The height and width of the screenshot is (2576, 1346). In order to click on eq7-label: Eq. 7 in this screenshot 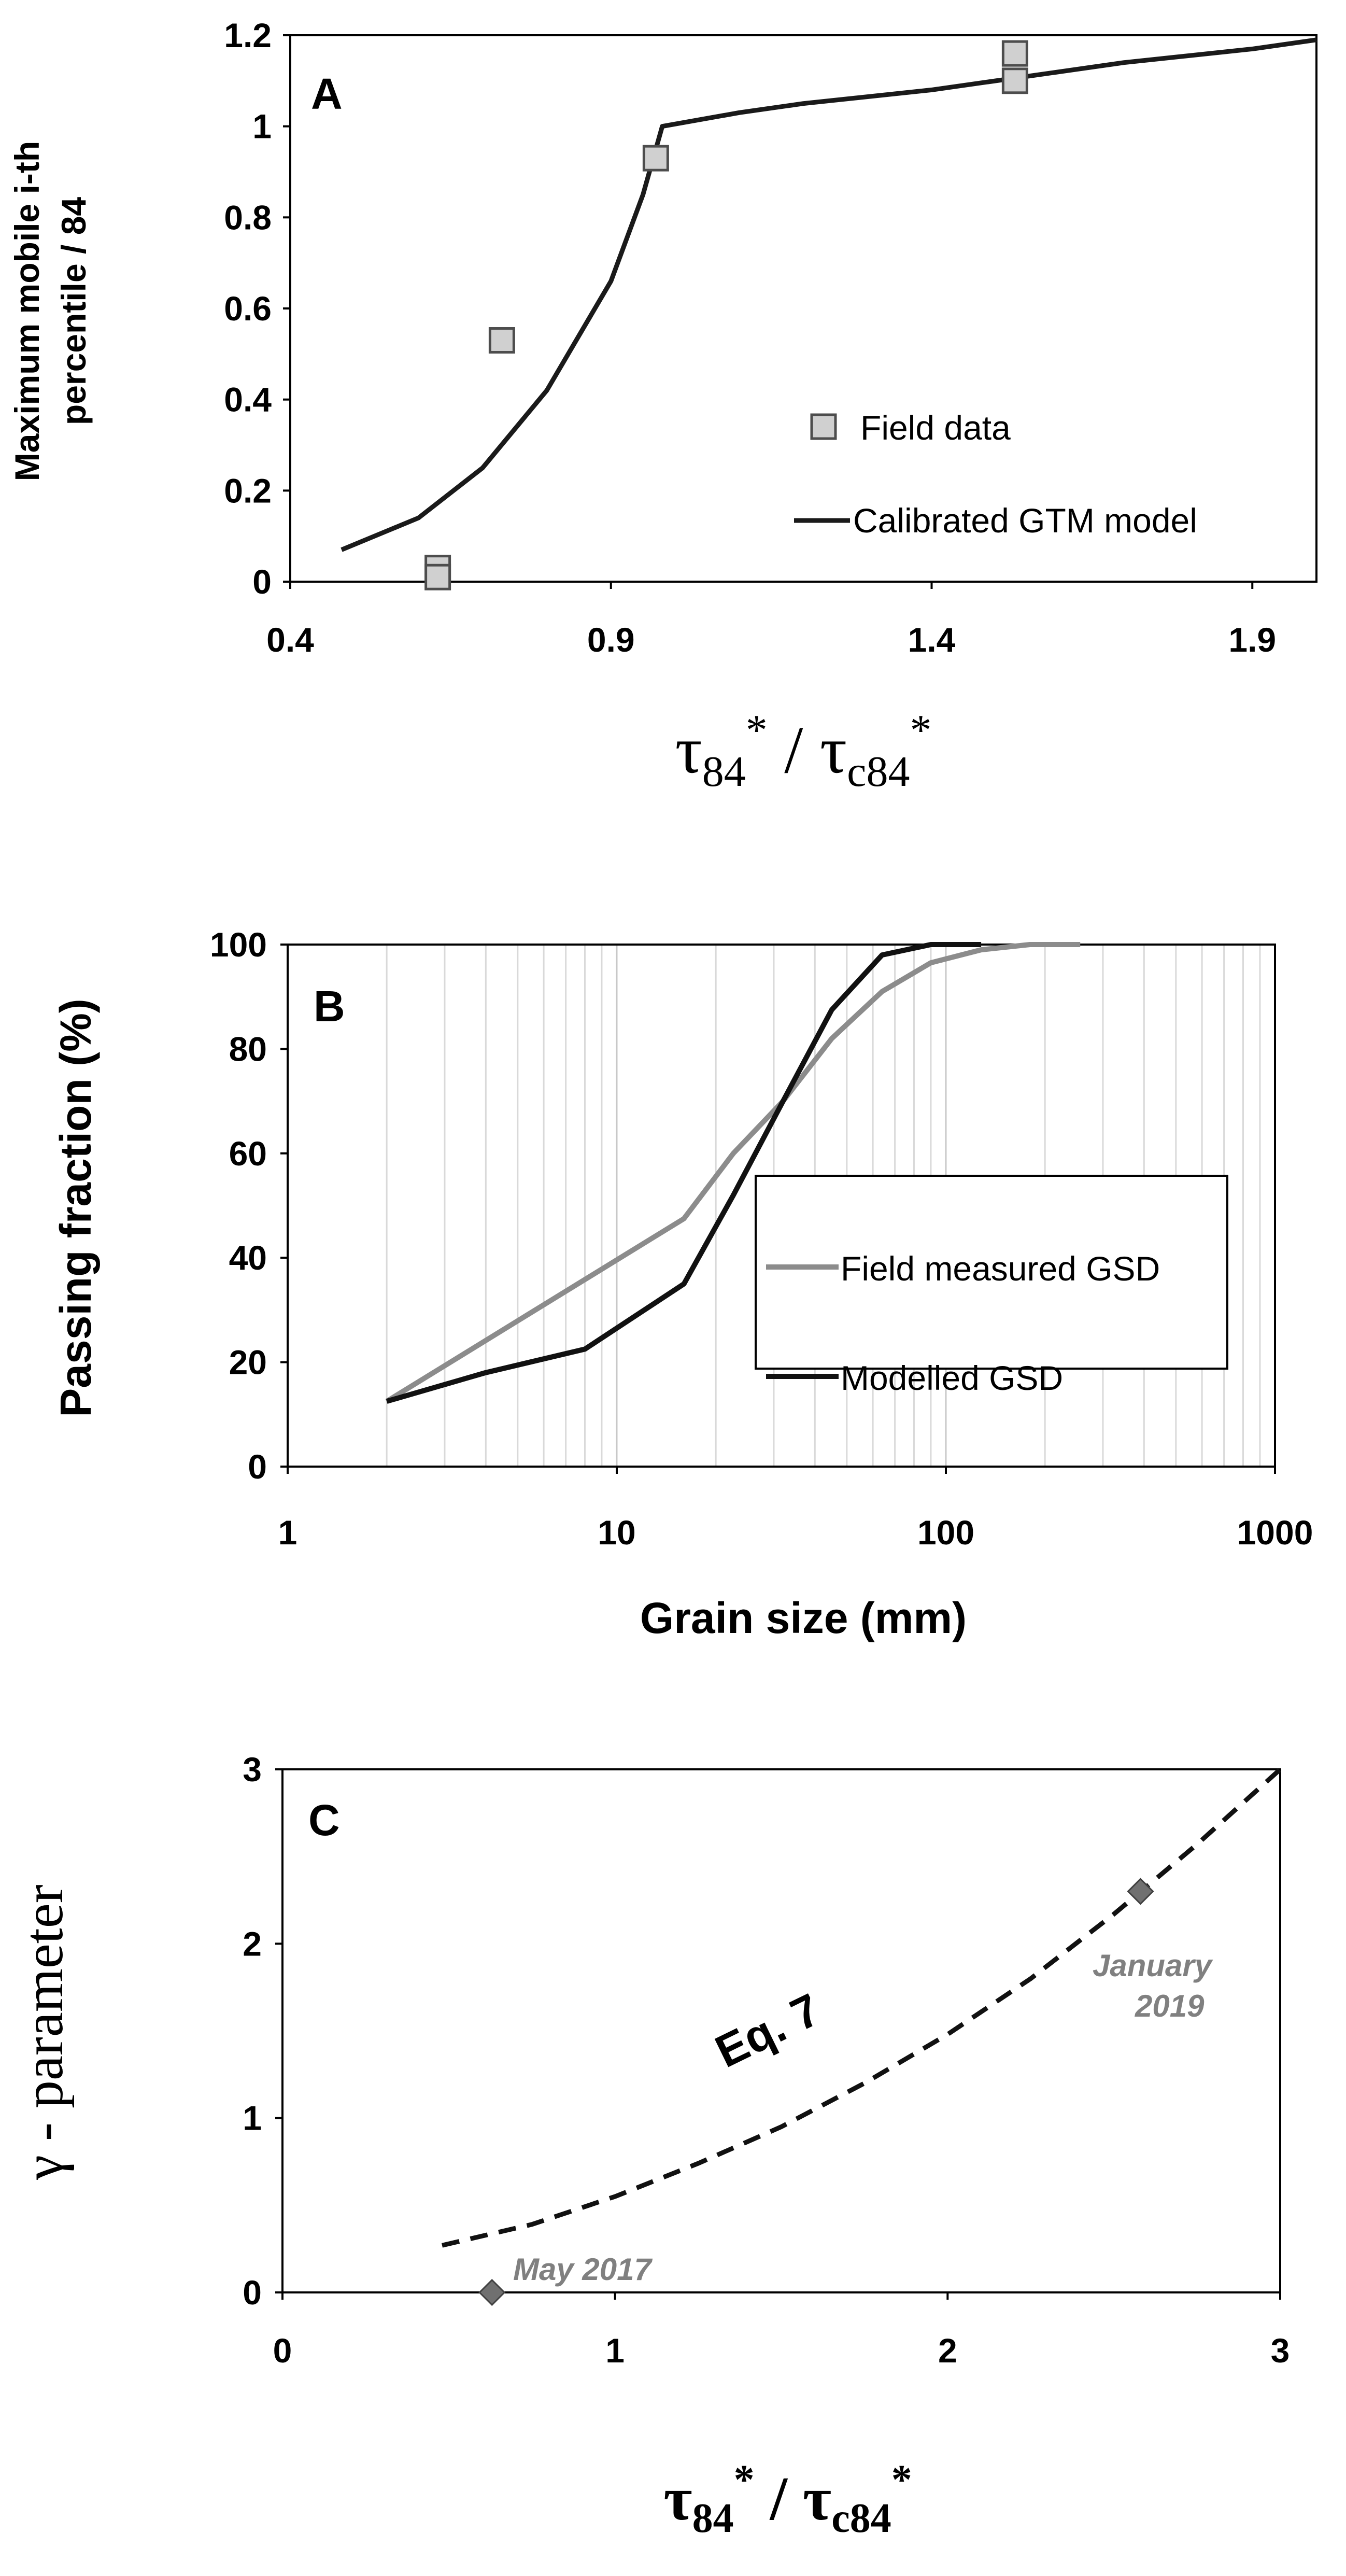, I will do `click(767, 2030)`.